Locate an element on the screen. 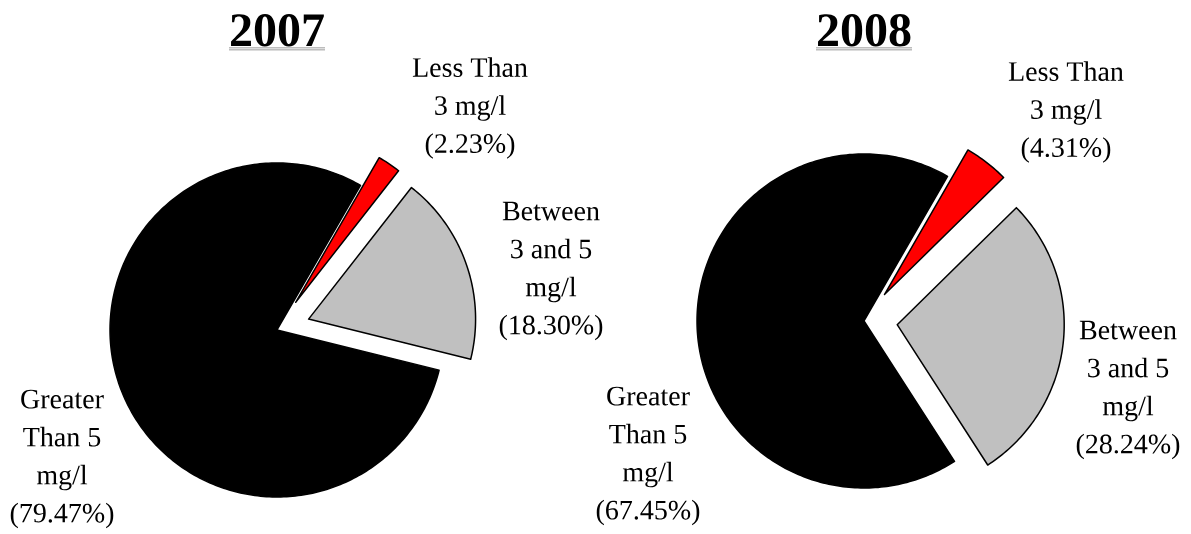 The width and height of the screenshot is (1191, 534). data-label: (67.45%) is located at coordinates (648, 512).